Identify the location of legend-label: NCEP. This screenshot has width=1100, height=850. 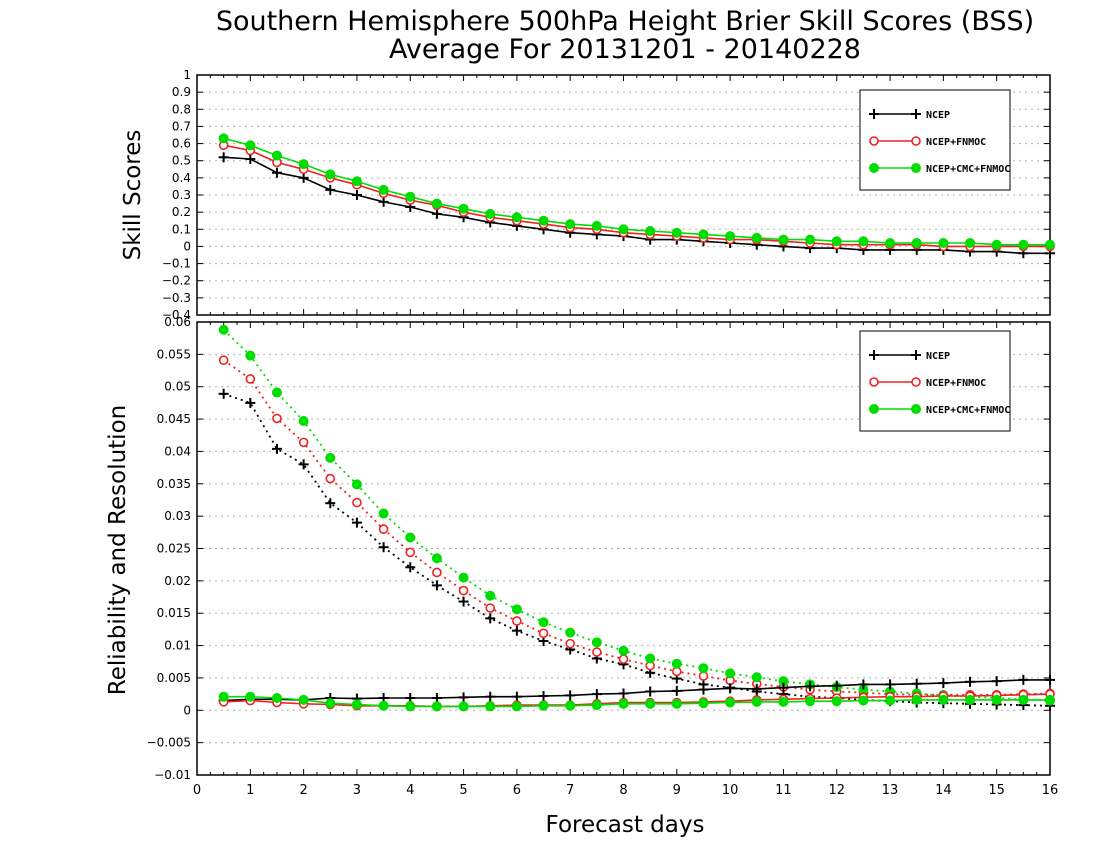
(938, 356).